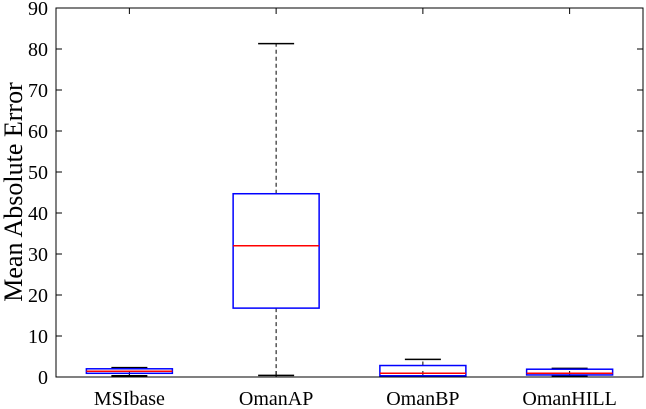  I want to click on y-tick-label: 10, so click(38, 337).